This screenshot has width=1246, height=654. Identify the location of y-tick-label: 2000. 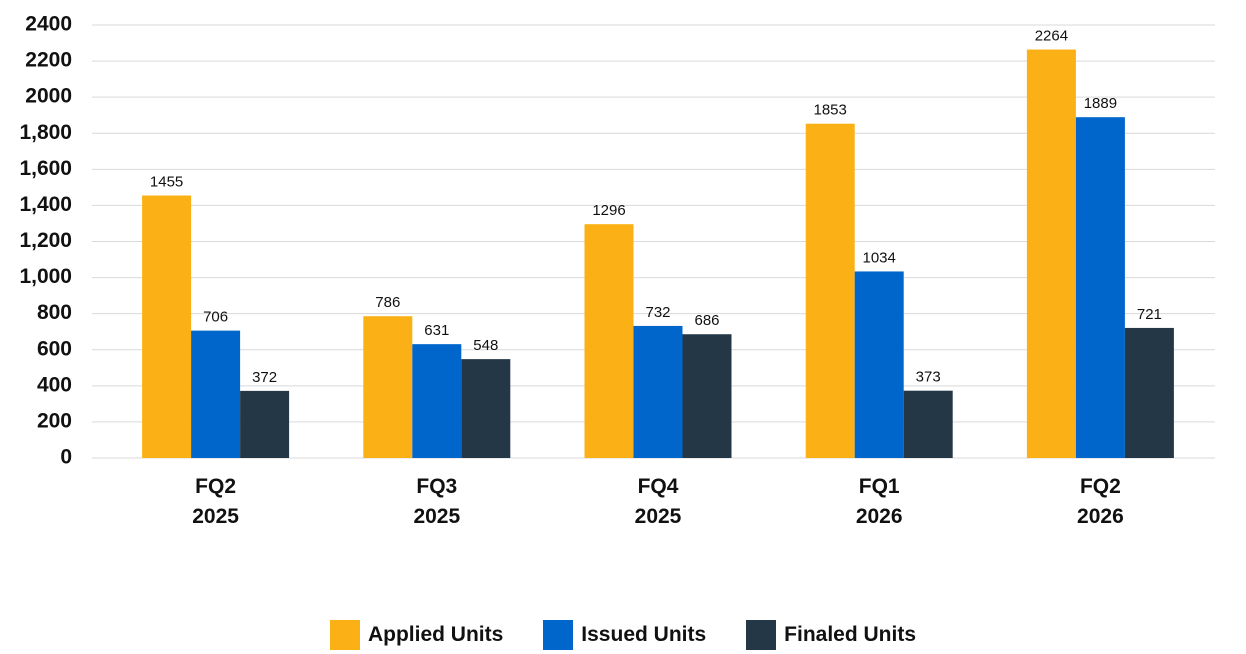
(48, 96).